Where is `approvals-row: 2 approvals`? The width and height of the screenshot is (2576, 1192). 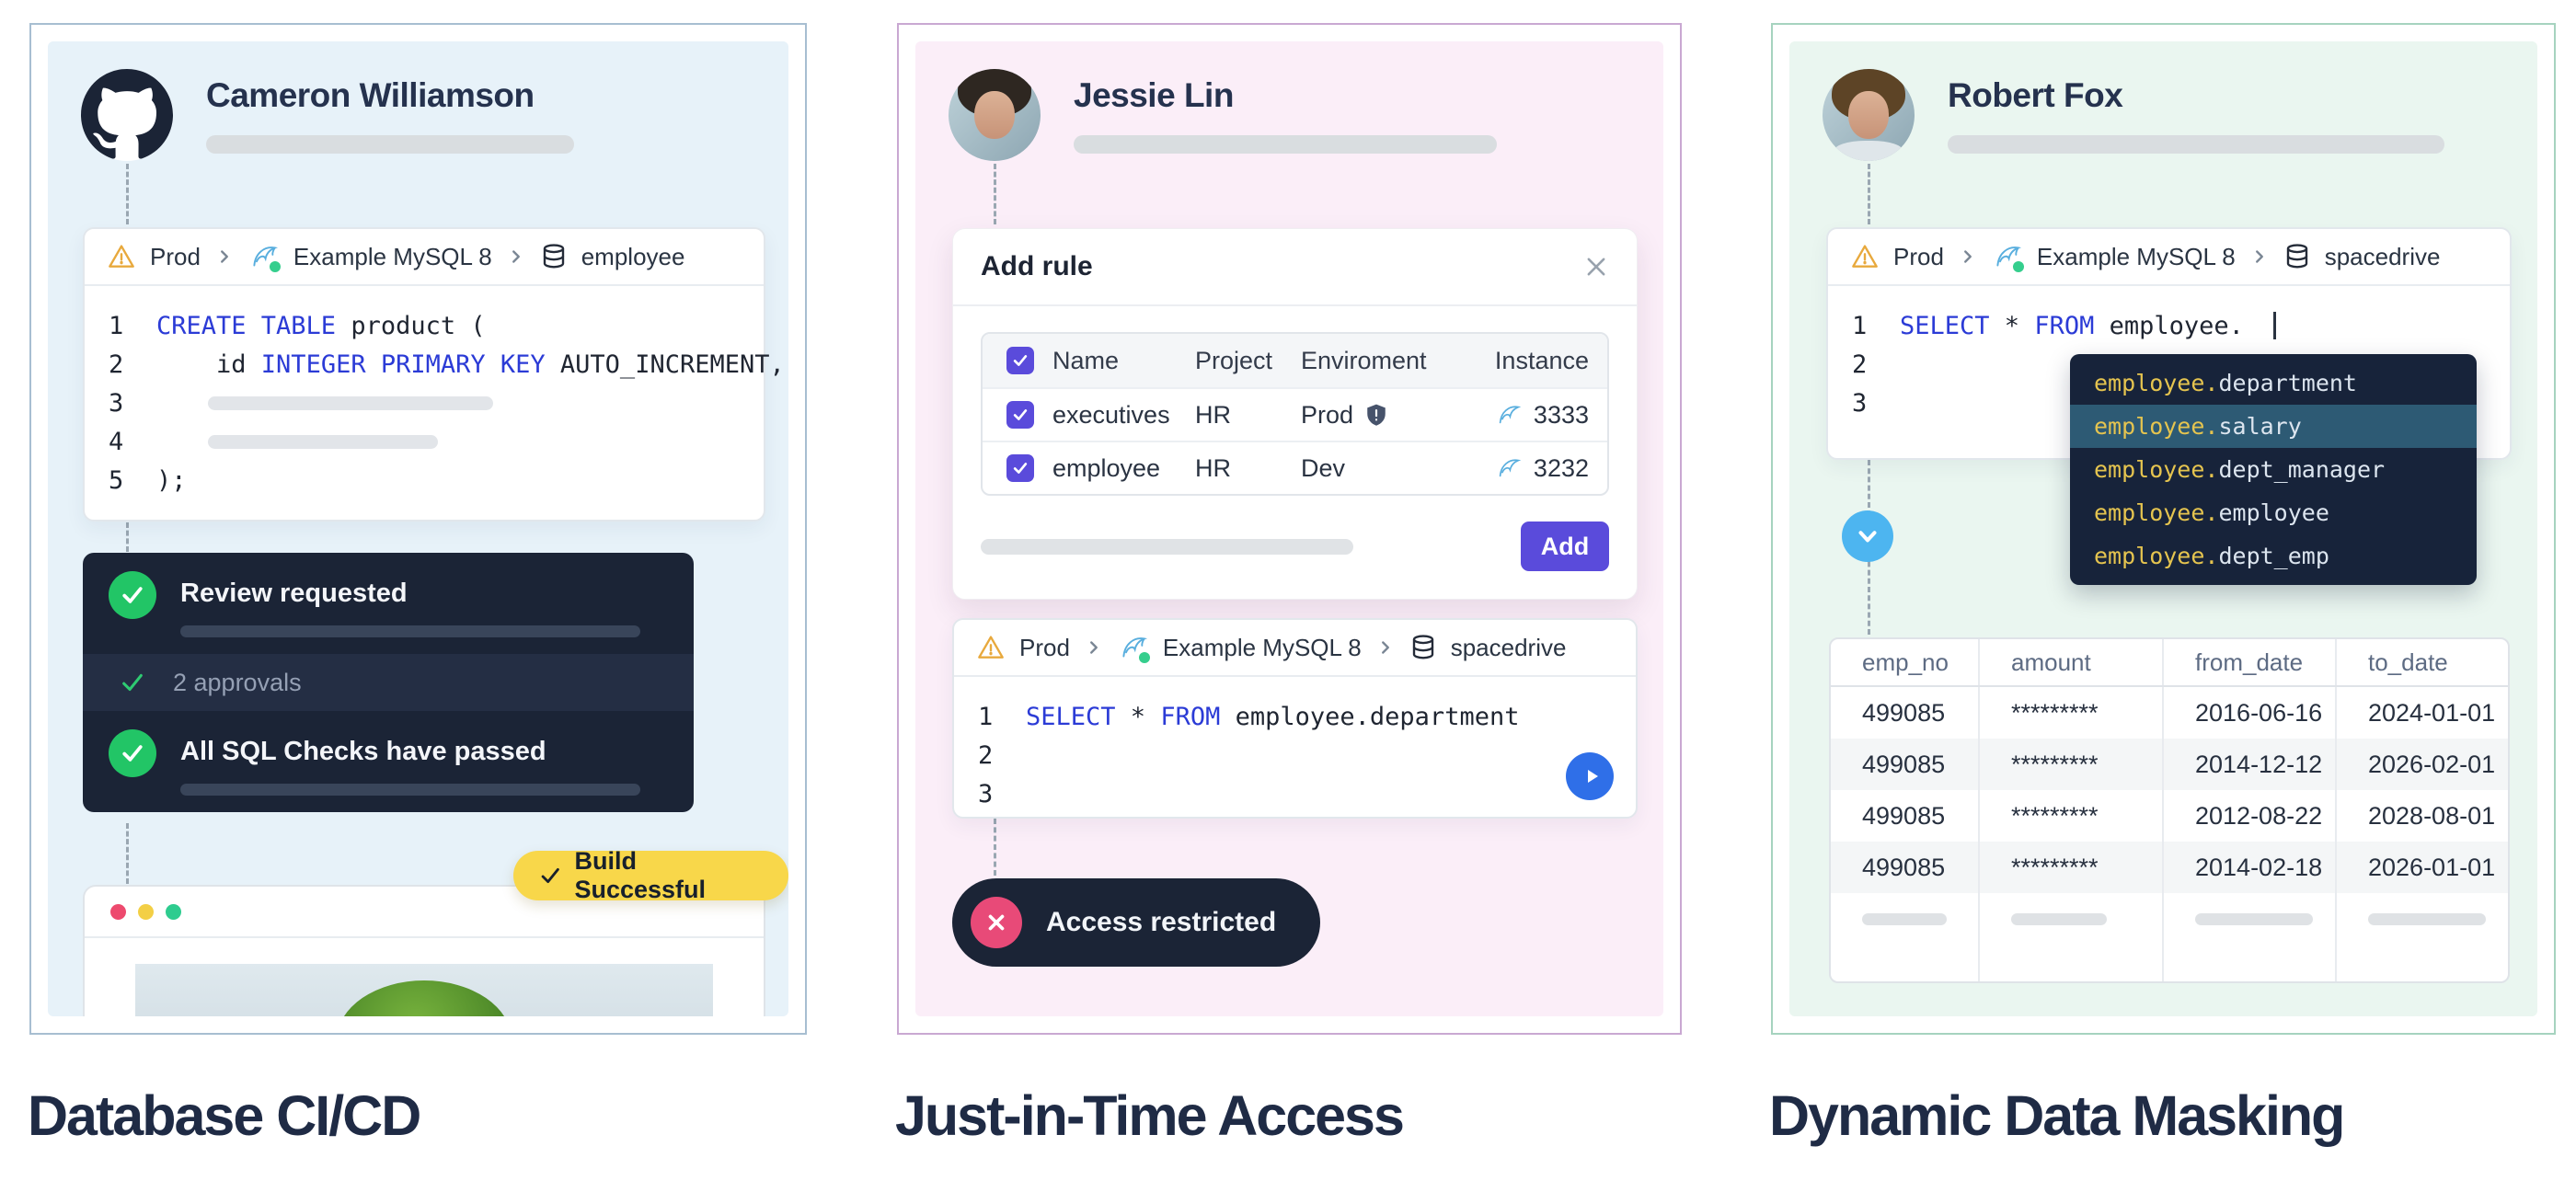 approvals-row: 2 approvals is located at coordinates (388, 682).